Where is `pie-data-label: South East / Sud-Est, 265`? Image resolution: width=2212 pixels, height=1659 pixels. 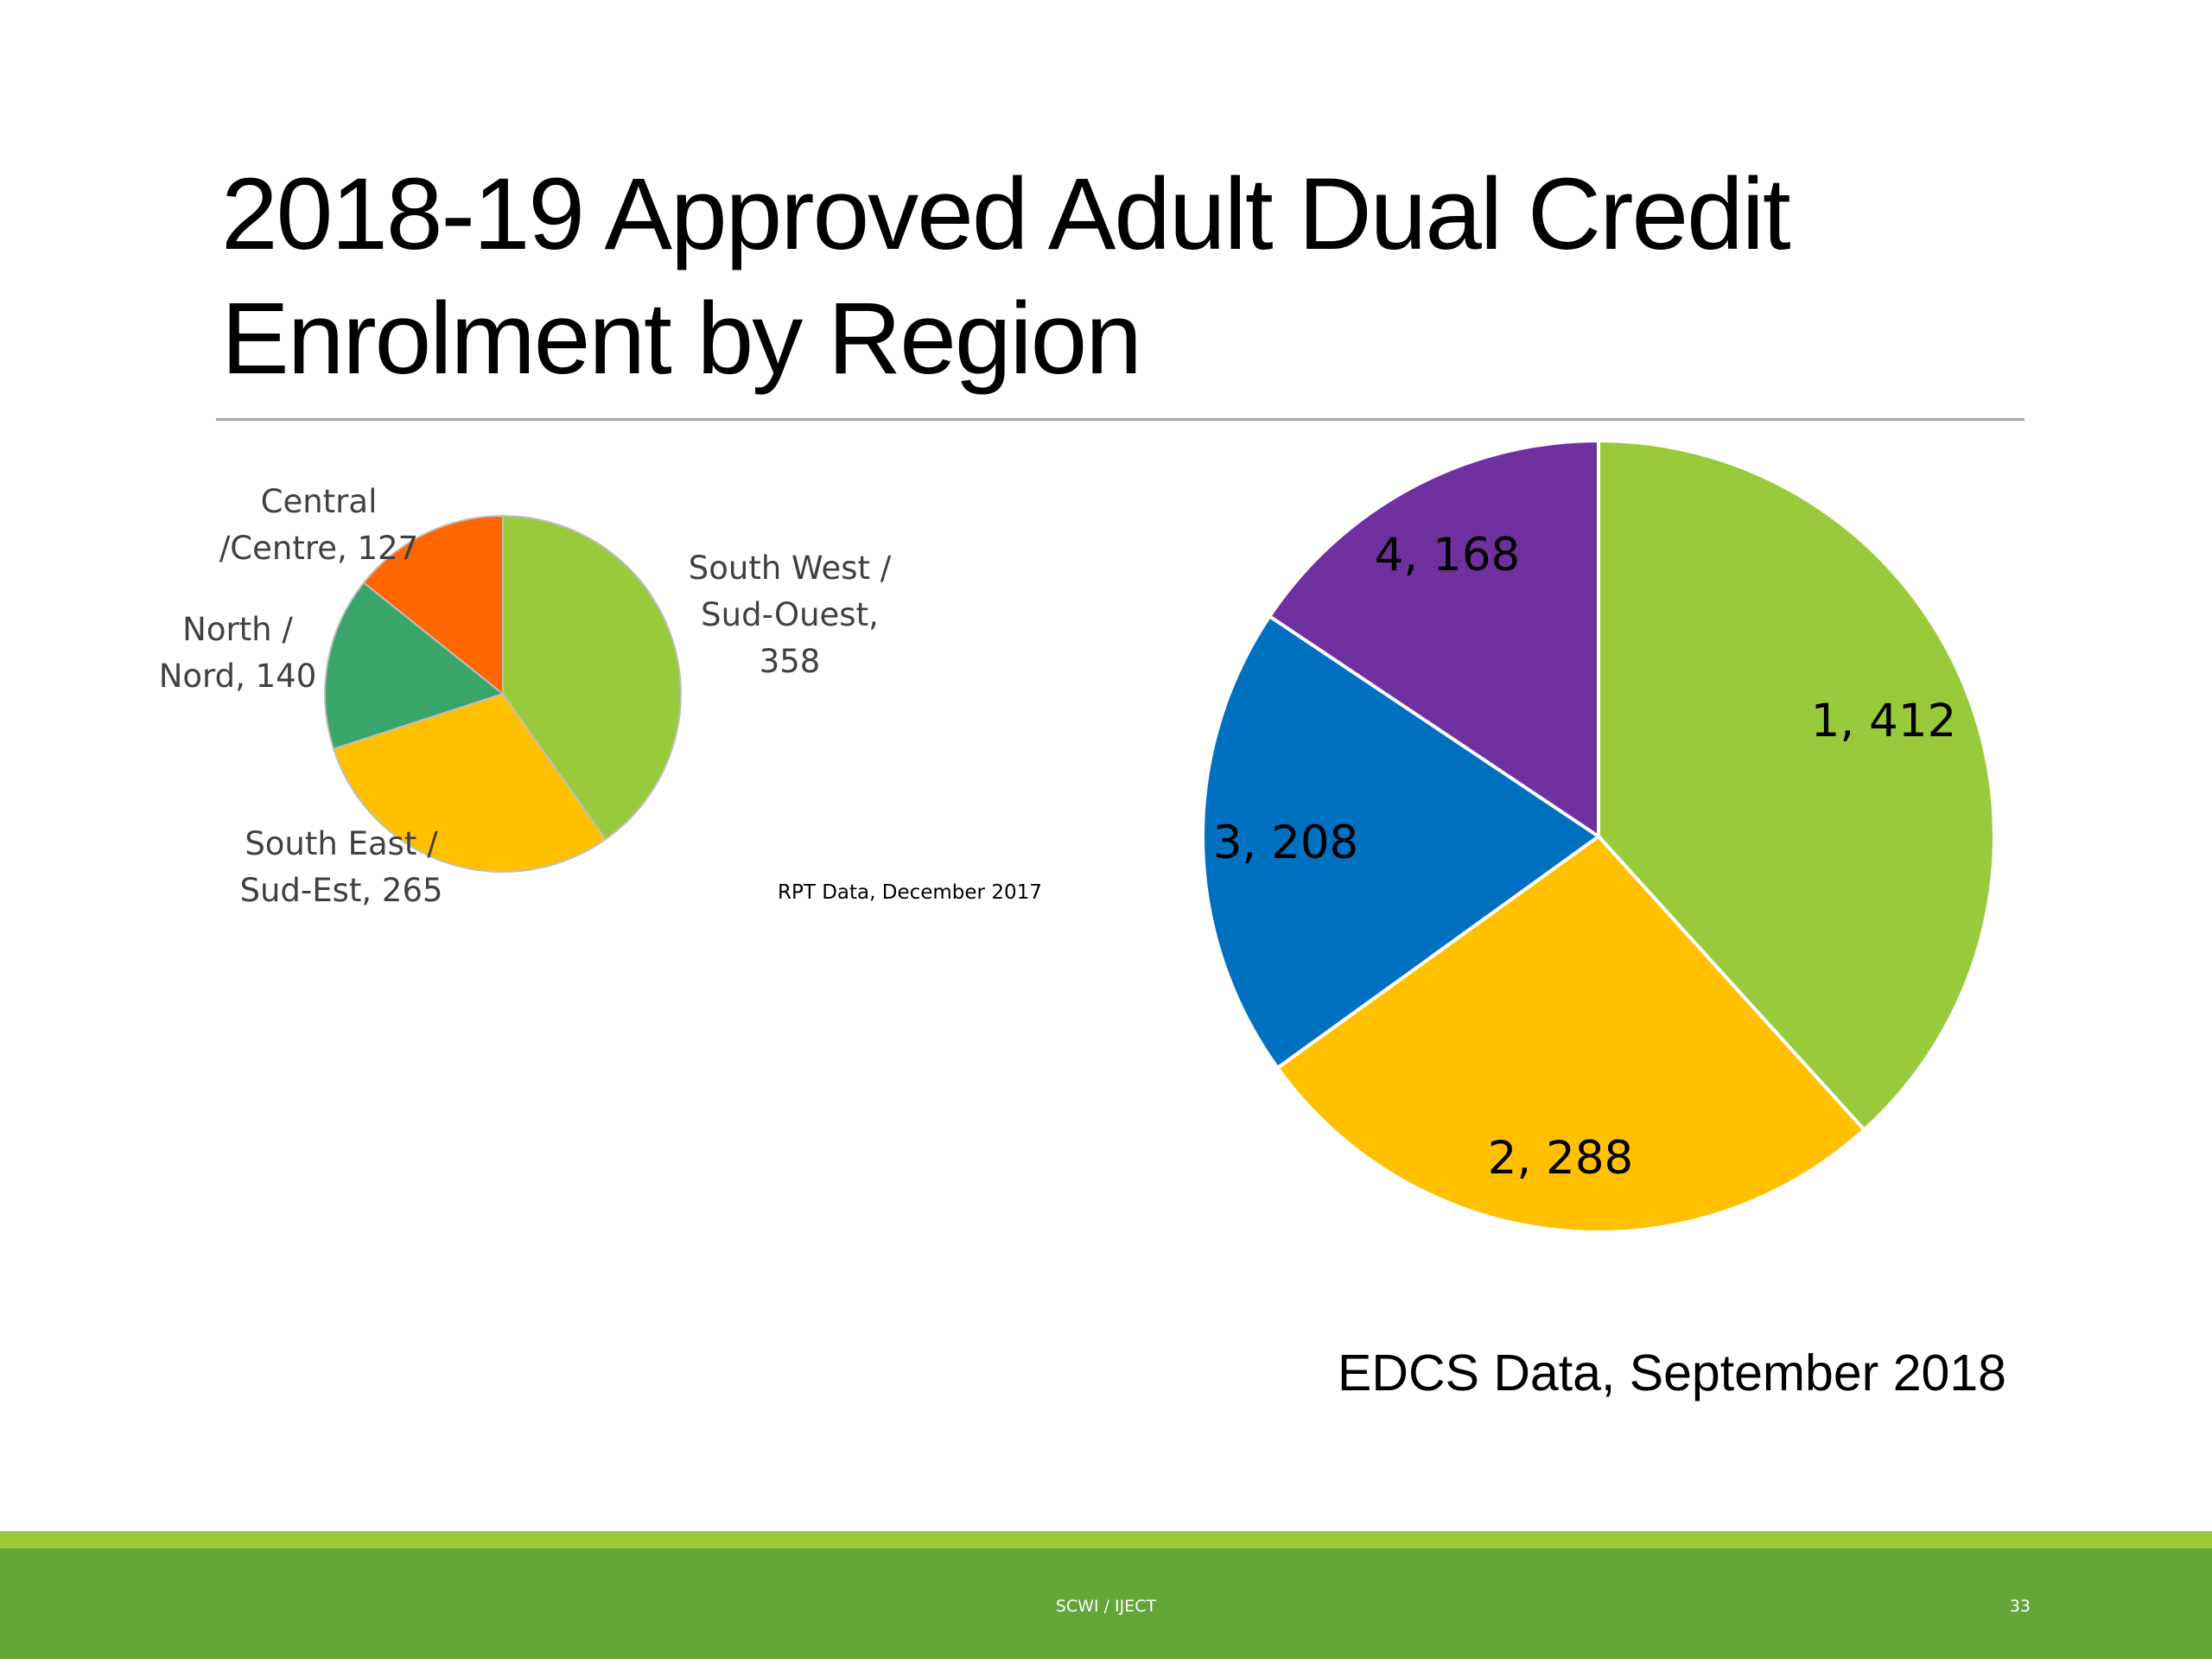
pie-data-label: South East / Sud-Est, 265 is located at coordinates (340, 867).